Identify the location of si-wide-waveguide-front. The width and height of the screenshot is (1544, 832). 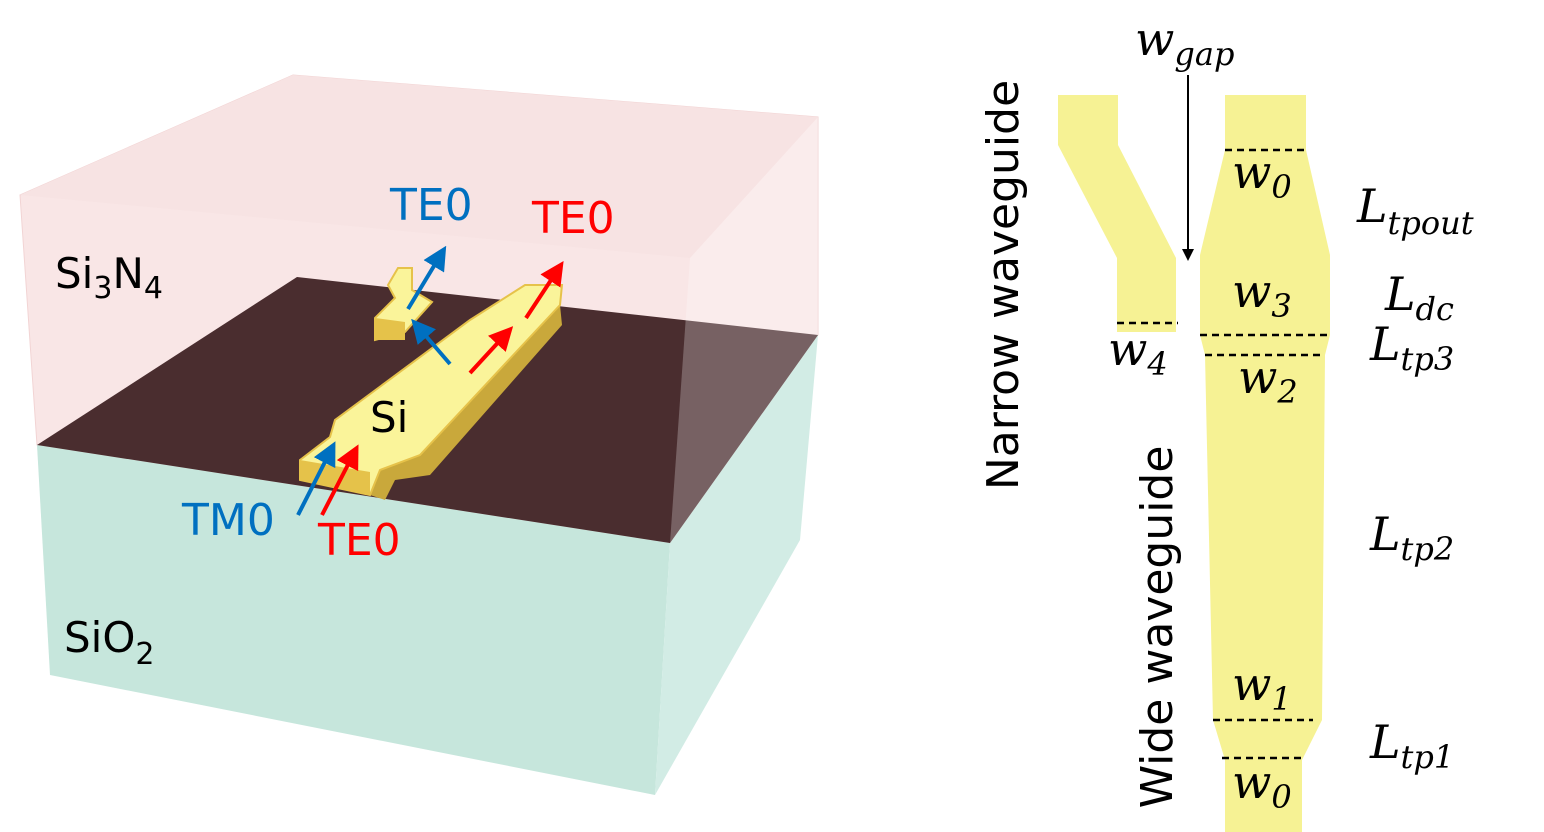
(335, 477).